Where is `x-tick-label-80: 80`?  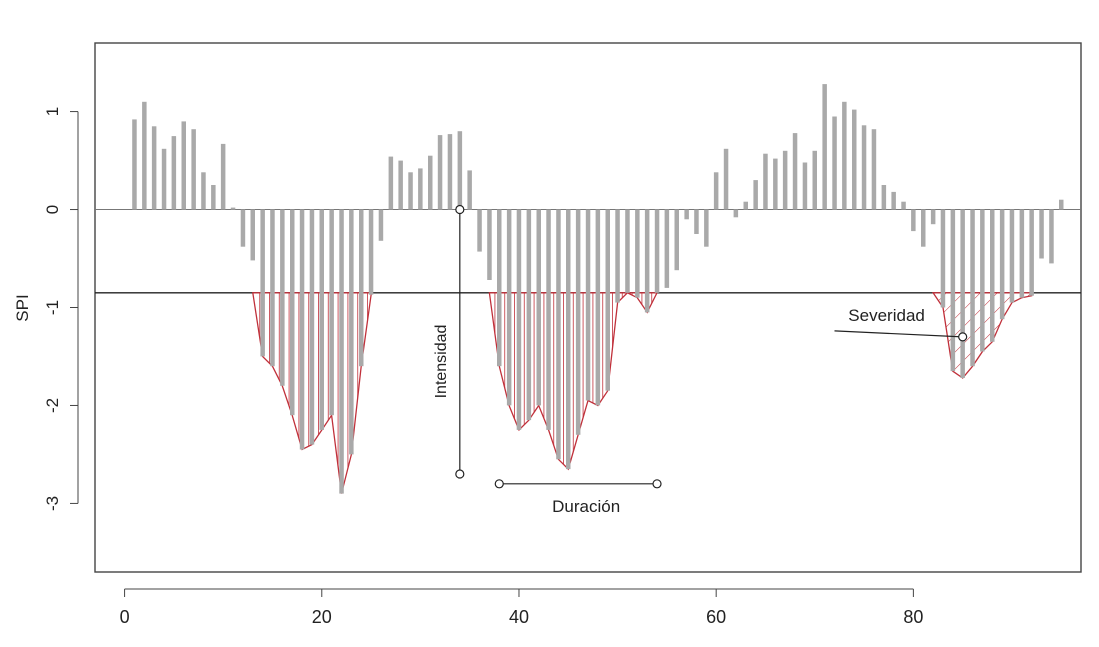 x-tick-label-80: 80 is located at coordinates (913, 617).